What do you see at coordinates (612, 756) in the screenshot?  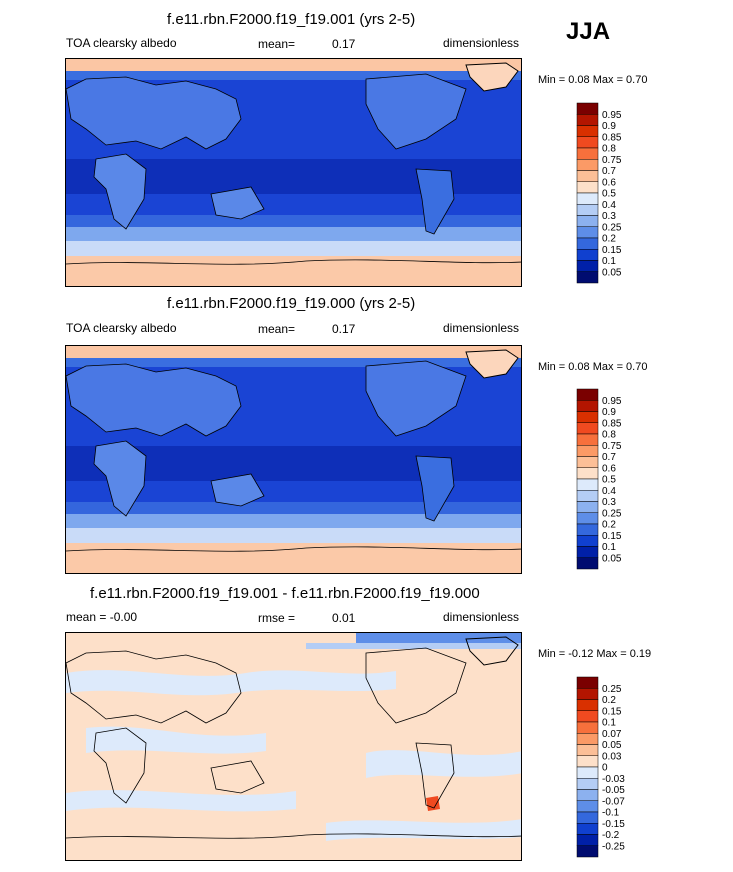 I see `colorbar-tick-label: 0.03` at bounding box center [612, 756].